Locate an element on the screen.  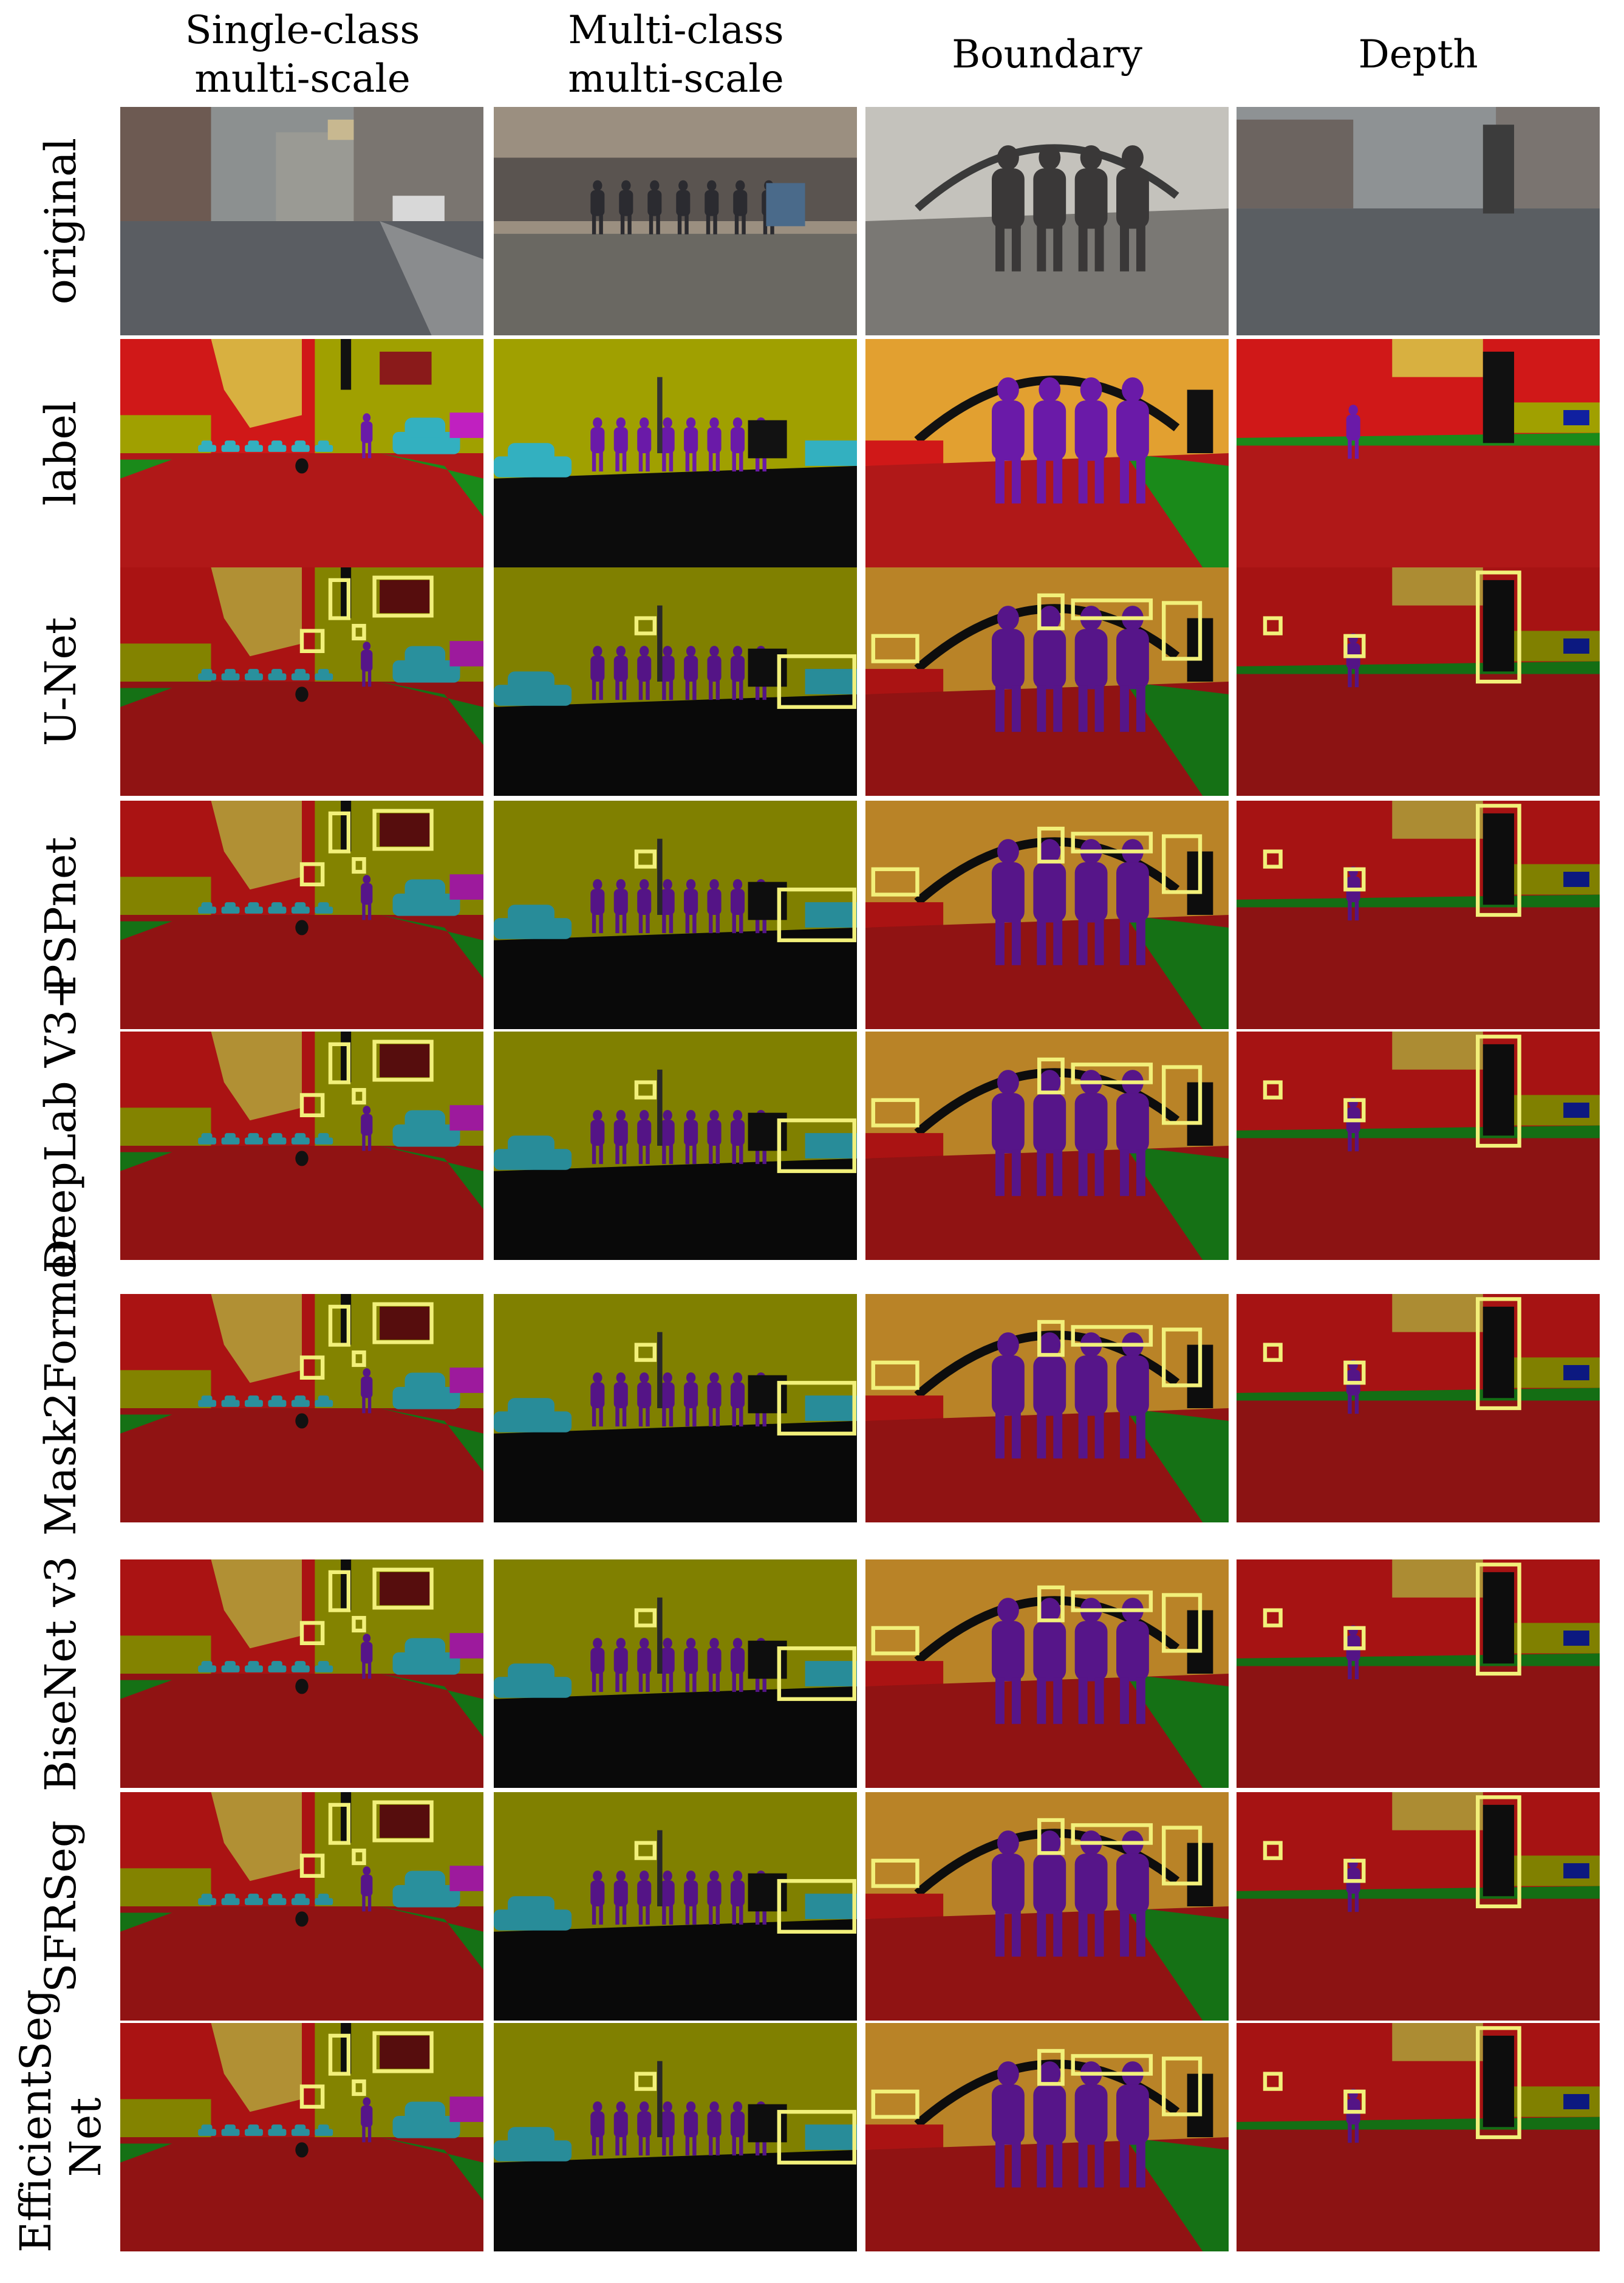
row-label-3: U-Net is located at coordinates (61, 682).